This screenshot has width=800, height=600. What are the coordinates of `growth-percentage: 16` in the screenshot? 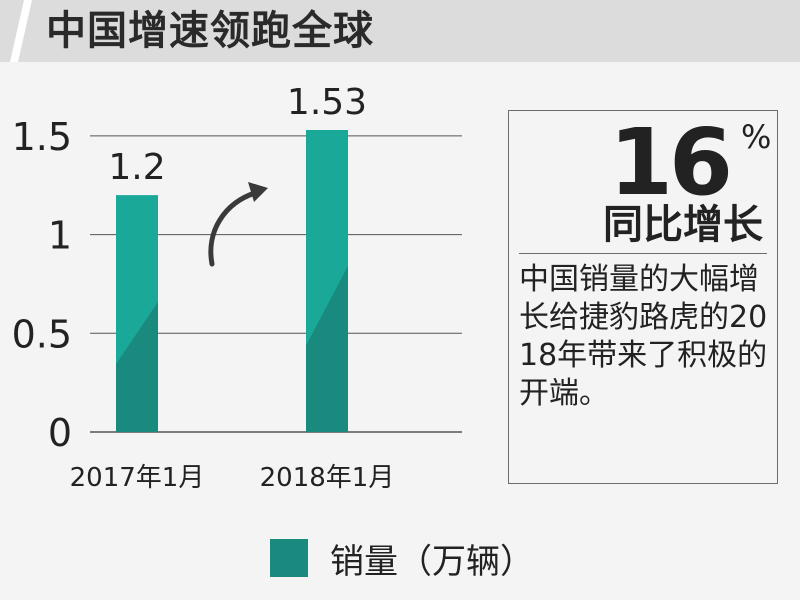 It's located at (671, 162).